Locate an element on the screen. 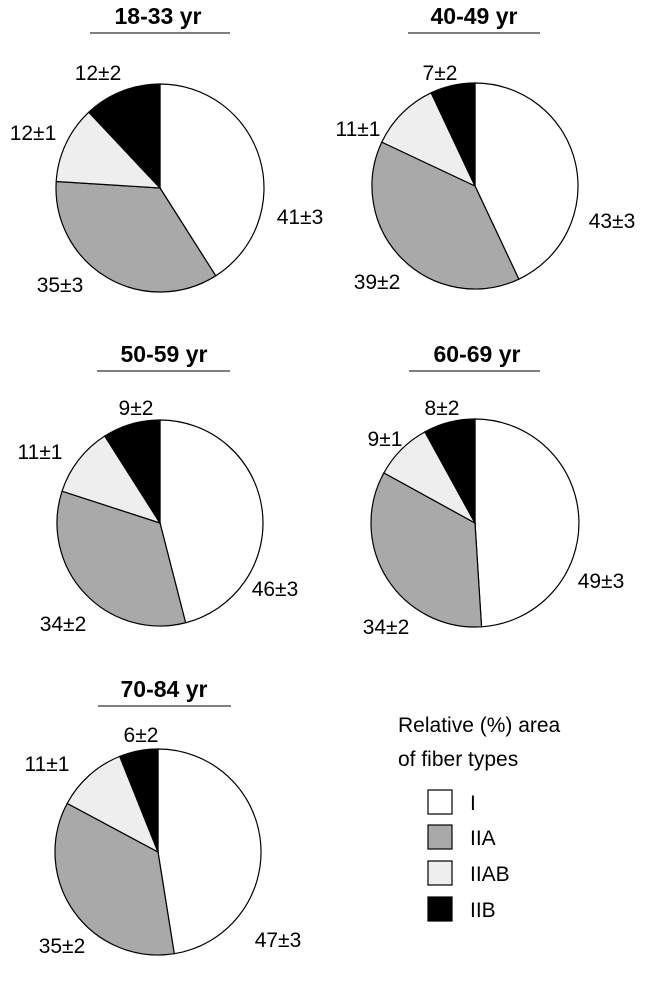 Image resolution: width=651 pixels, height=1000 pixels. legend-item-IIB: IIB is located at coordinates (461, 909).